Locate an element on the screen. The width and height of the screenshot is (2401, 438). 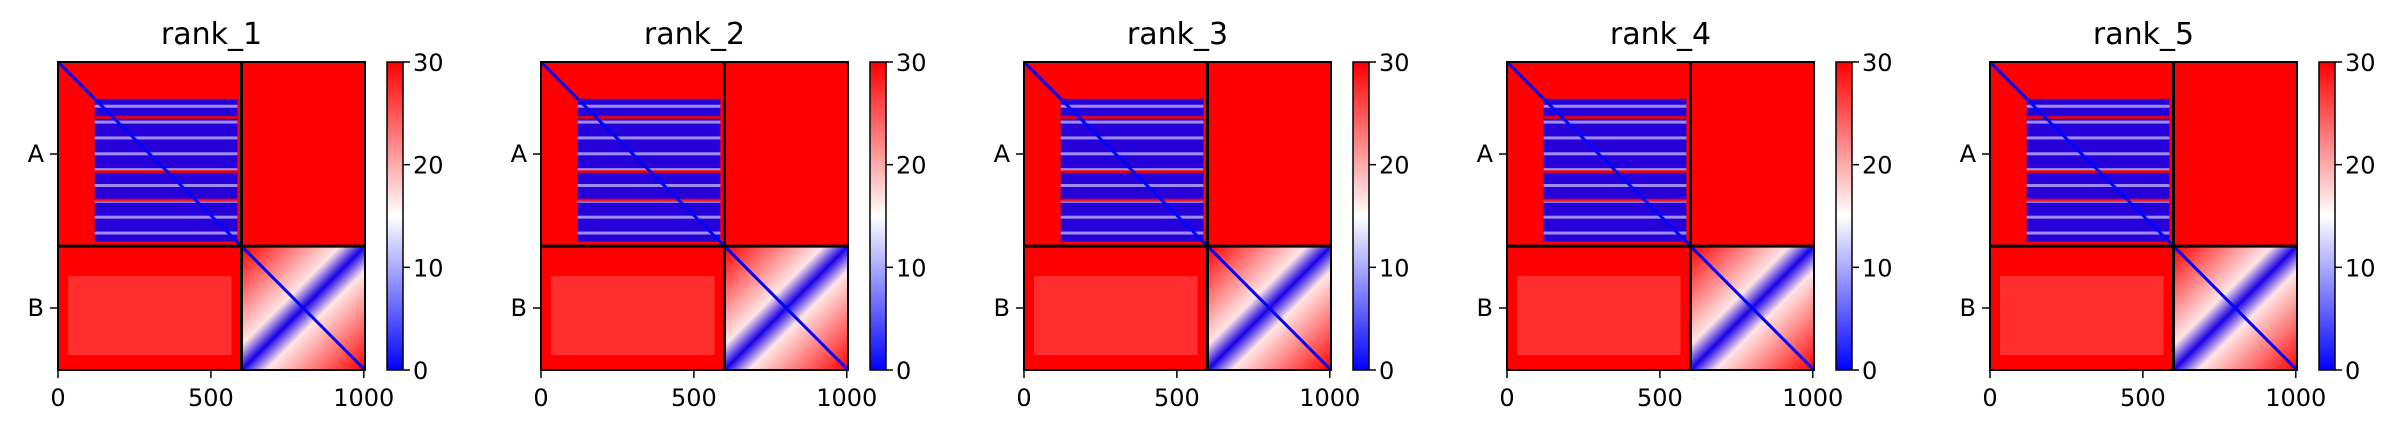
panel-title: rank_5 is located at coordinates (2143, 34).